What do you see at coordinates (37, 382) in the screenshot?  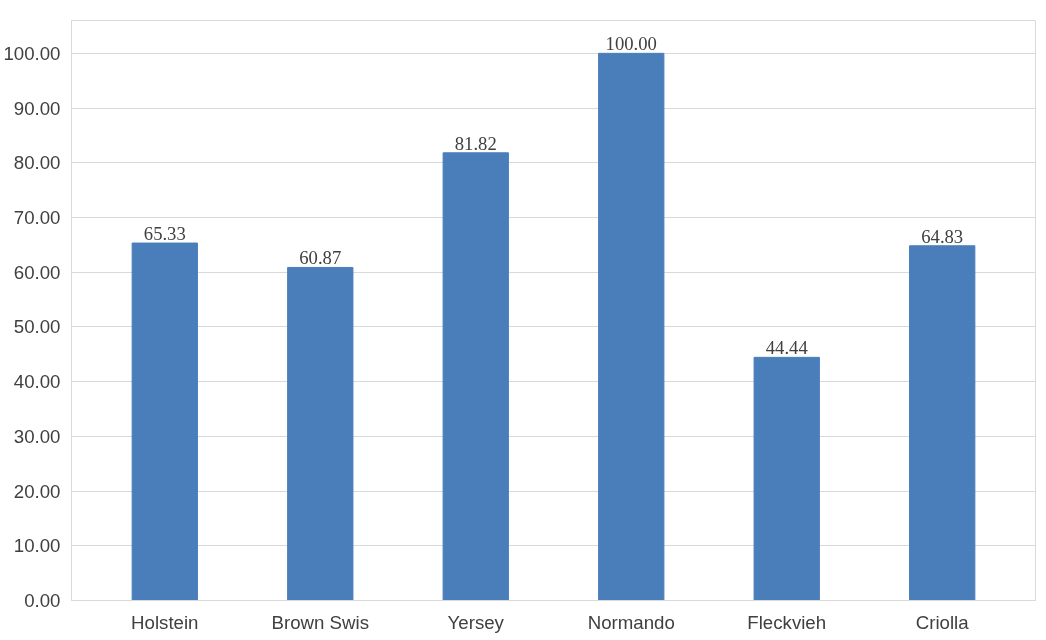 I see `y-tick-label: 40.00` at bounding box center [37, 382].